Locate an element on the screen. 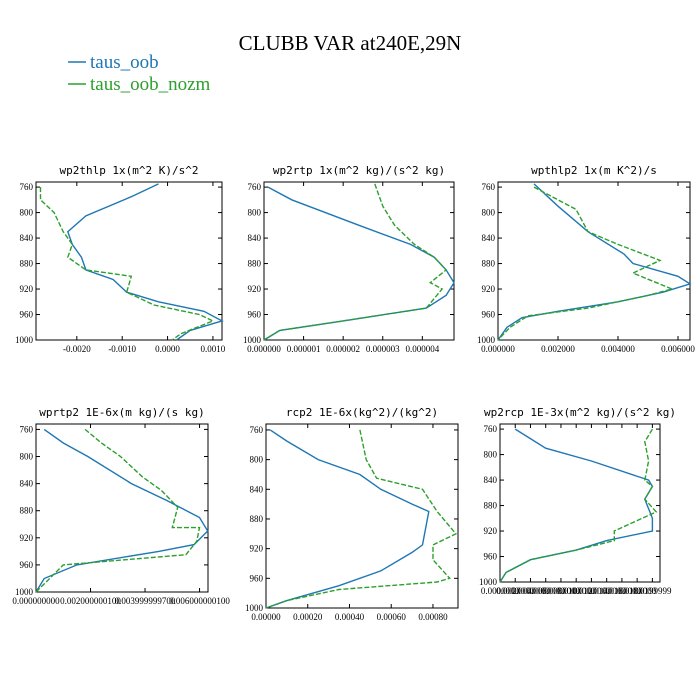 The height and width of the screenshot is (700, 700). legend: taus_oob taus_oob_nozm is located at coordinates (139, 73).